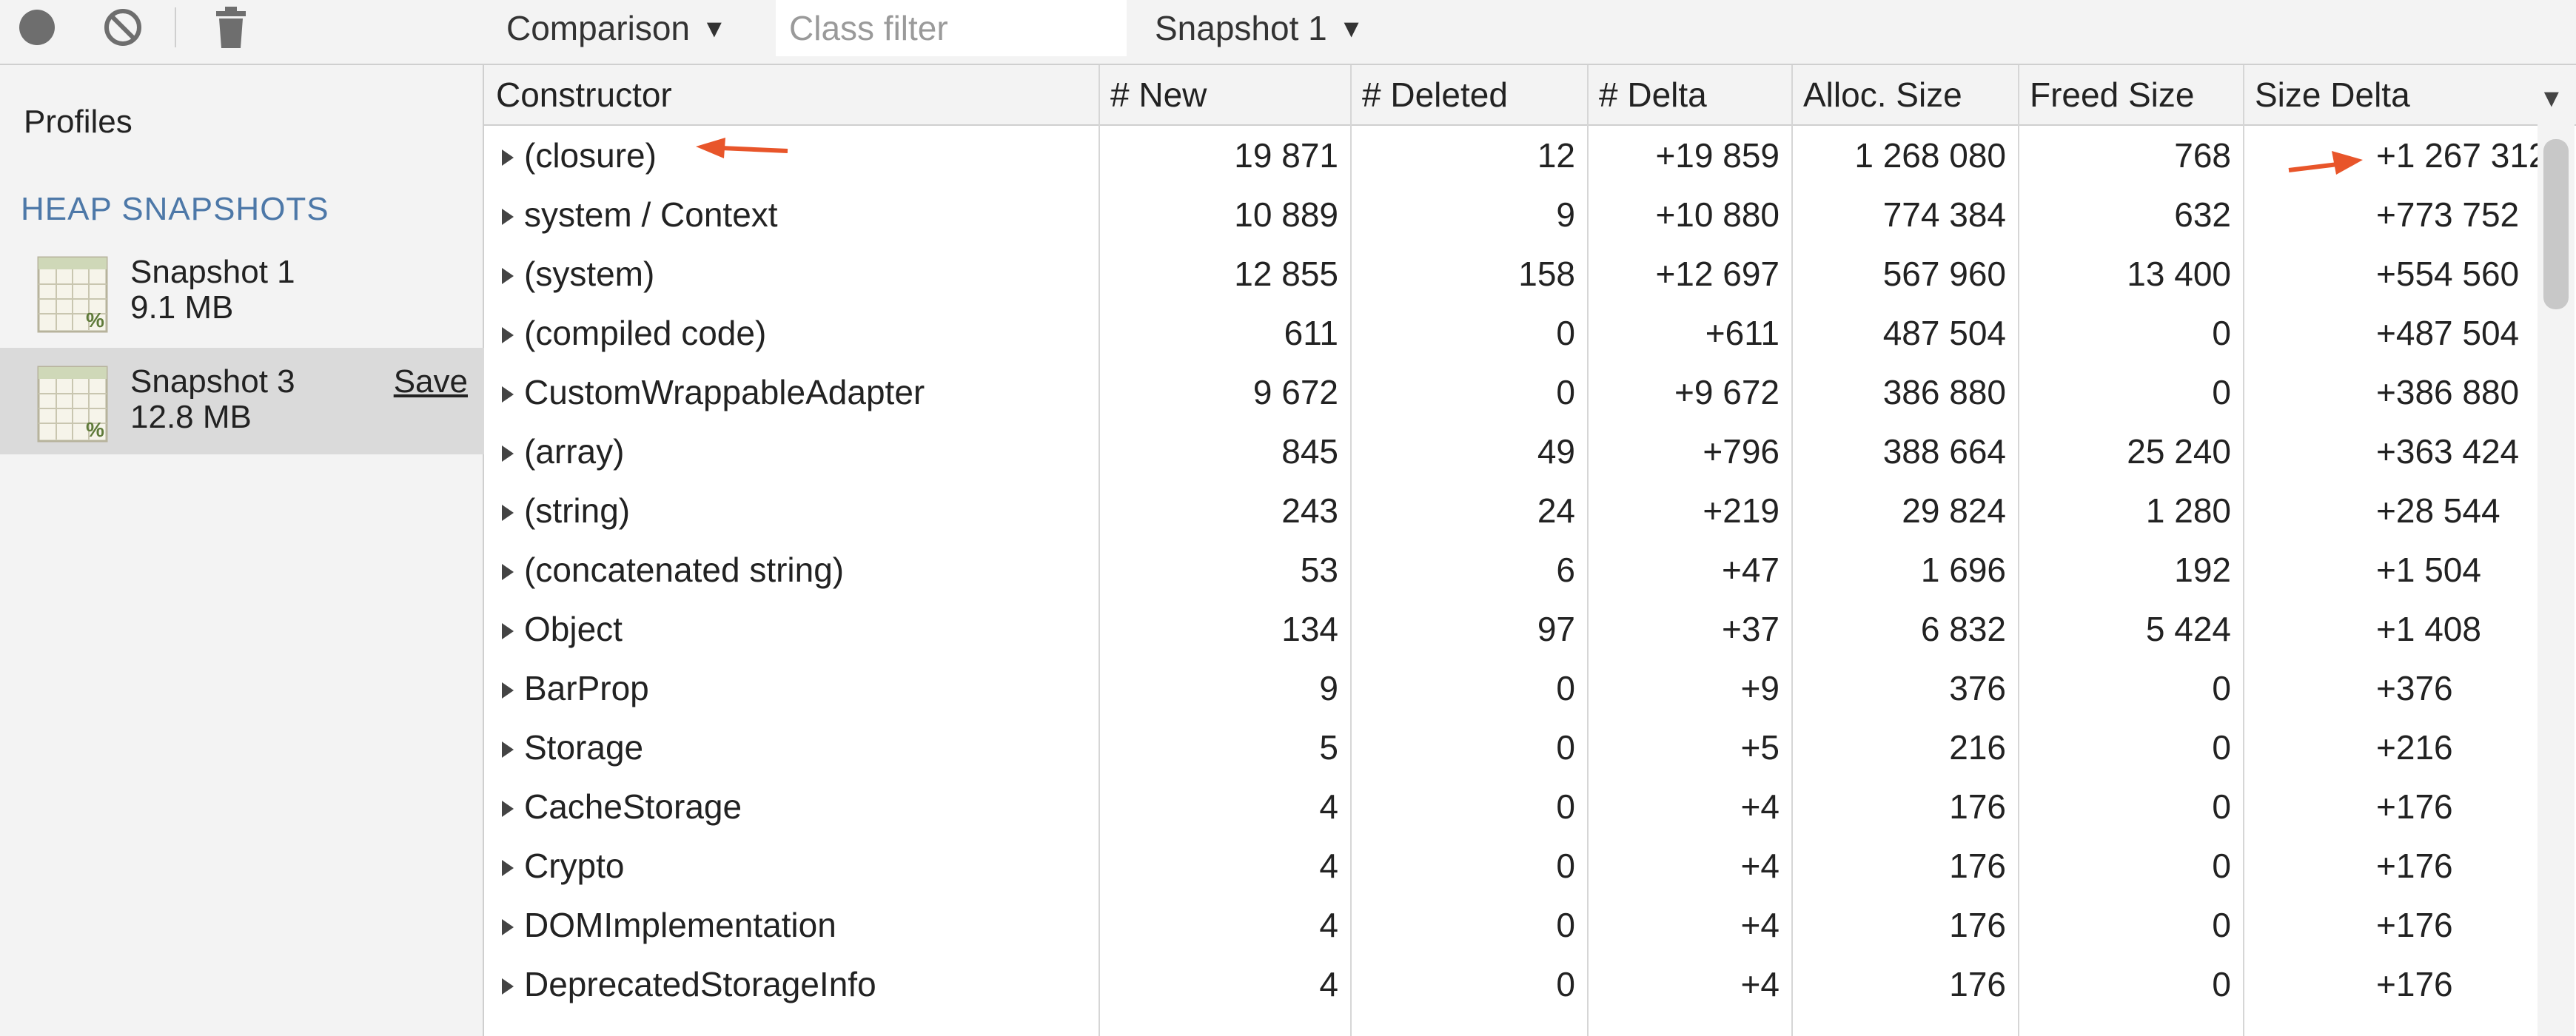 The width and height of the screenshot is (2576, 1036). I want to click on constructor-cell: (string), so click(791, 510).